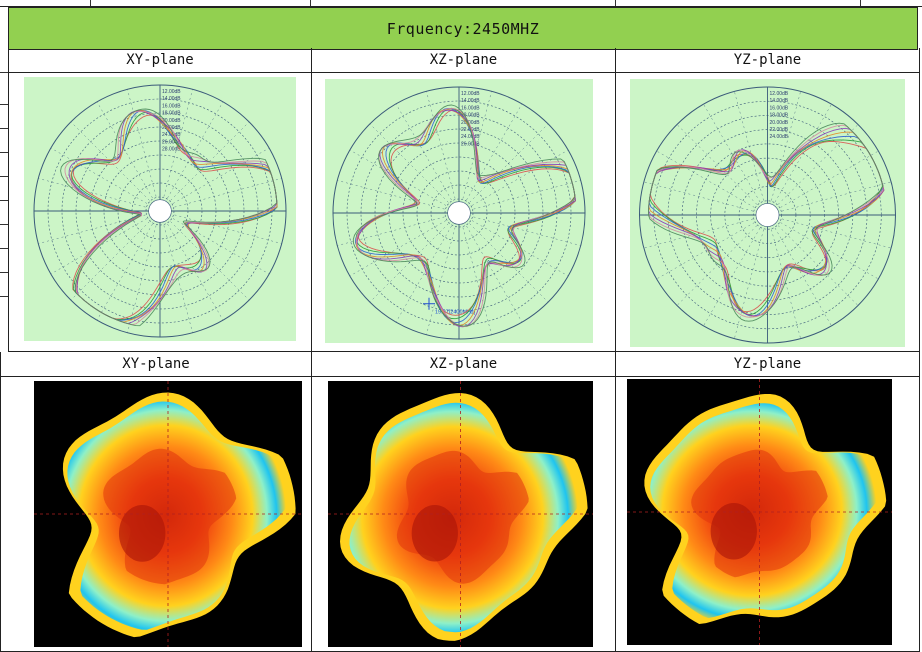  Describe the element at coordinates (470, 144) in the screenshot. I see `polar-ring-label: 26.00dB` at that location.